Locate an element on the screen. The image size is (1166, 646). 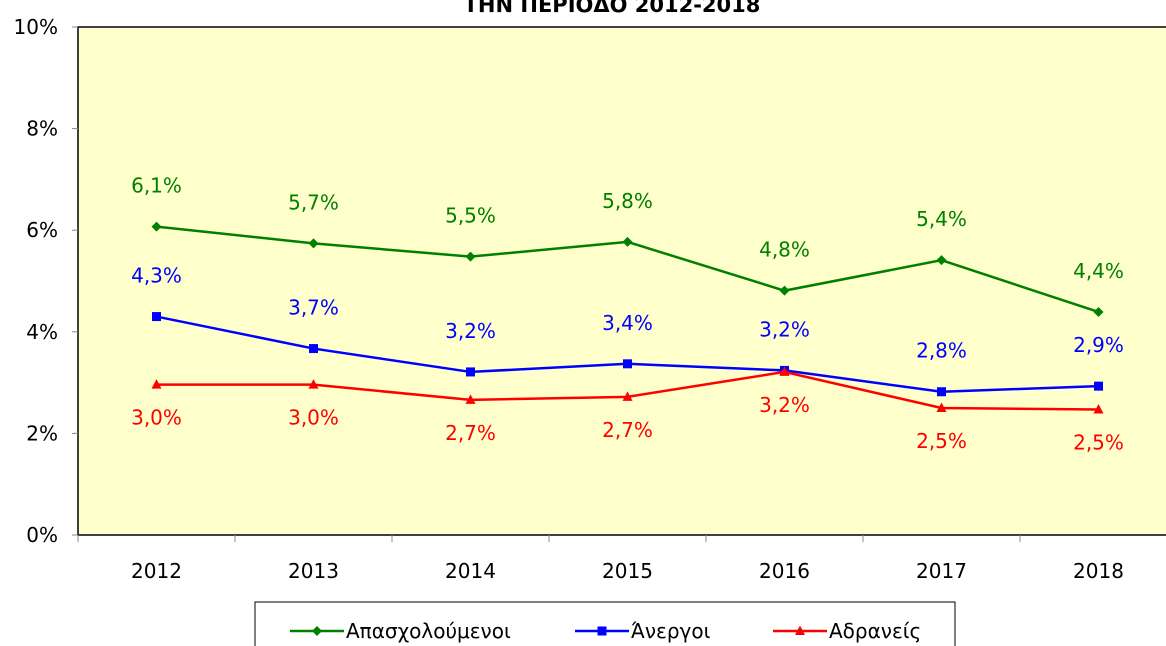
y-tick-label: 0% is located at coordinates (42, 535).